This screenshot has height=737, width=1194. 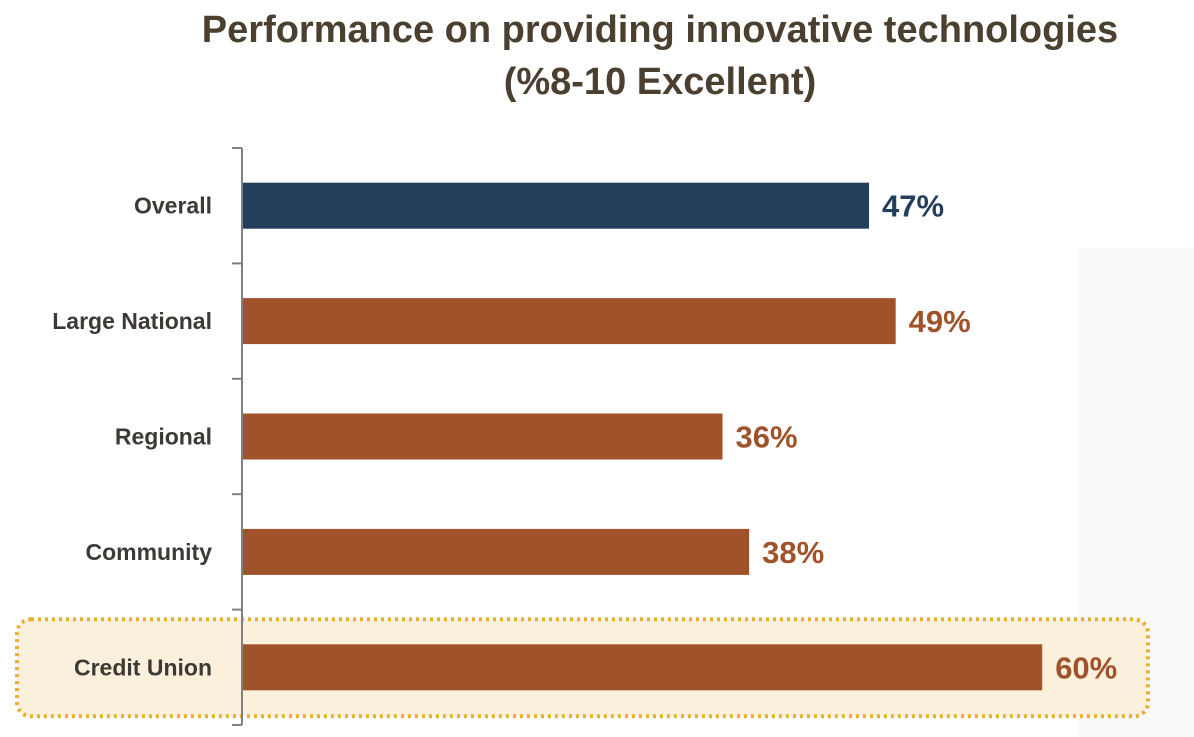 I want to click on bar-community, so click(x=496, y=551).